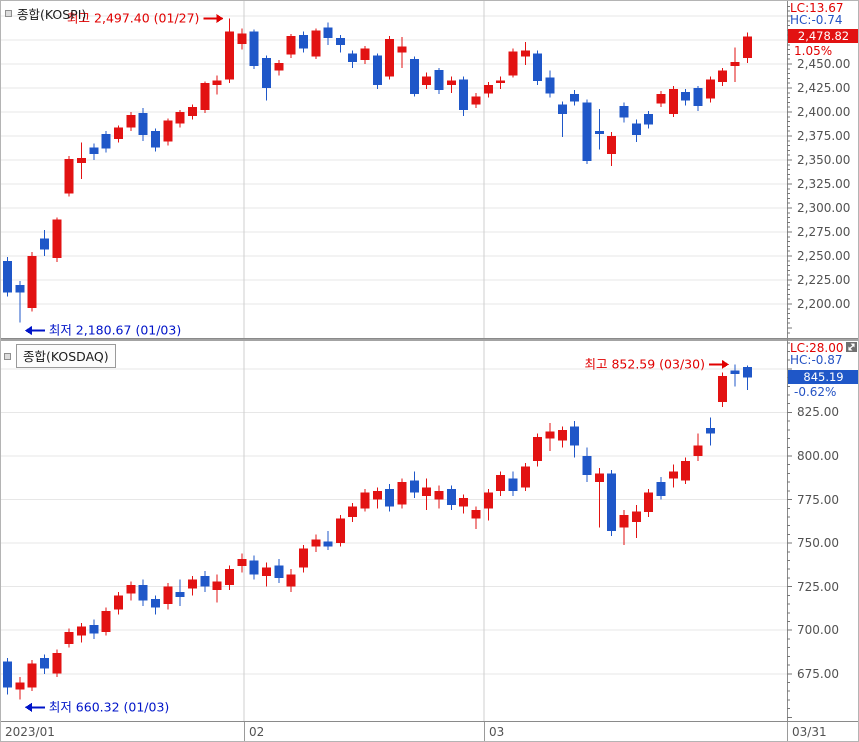 The width and height of the screenshot is (859, 742). What do you see at coordinates (824, 88) in the screenshot?
I see `price-tick-label: 2,425.00` at bounding box center [824, 88].